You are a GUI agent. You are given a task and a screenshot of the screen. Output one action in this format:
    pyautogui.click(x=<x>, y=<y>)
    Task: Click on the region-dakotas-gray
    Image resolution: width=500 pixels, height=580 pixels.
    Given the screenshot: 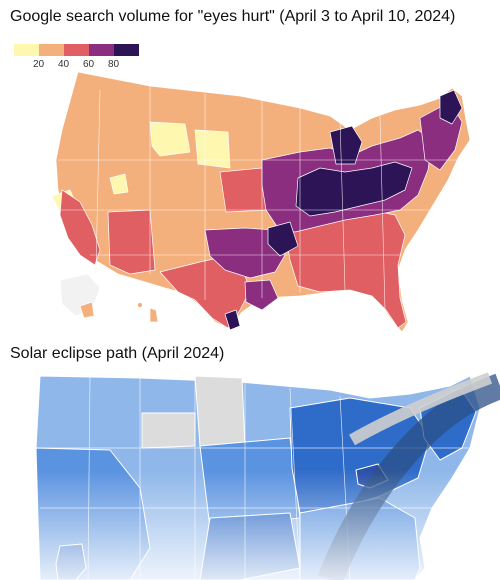 What is the action you would take?
    pyautogui.click(x=220, y=411)
    